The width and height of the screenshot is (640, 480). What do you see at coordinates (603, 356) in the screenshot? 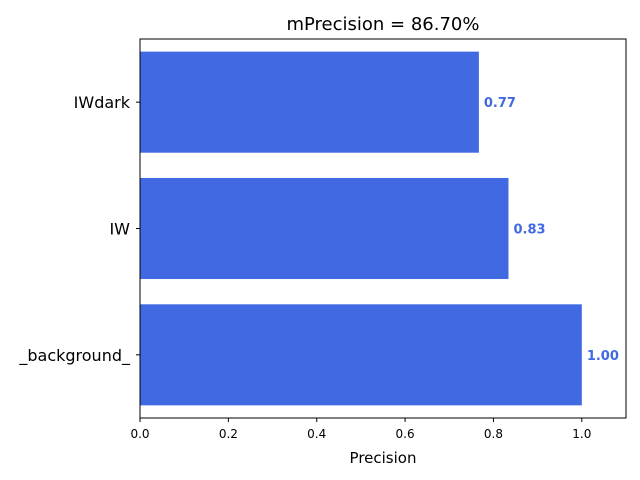
I see `data-label: 1.00` at bounding box center [603, 356].